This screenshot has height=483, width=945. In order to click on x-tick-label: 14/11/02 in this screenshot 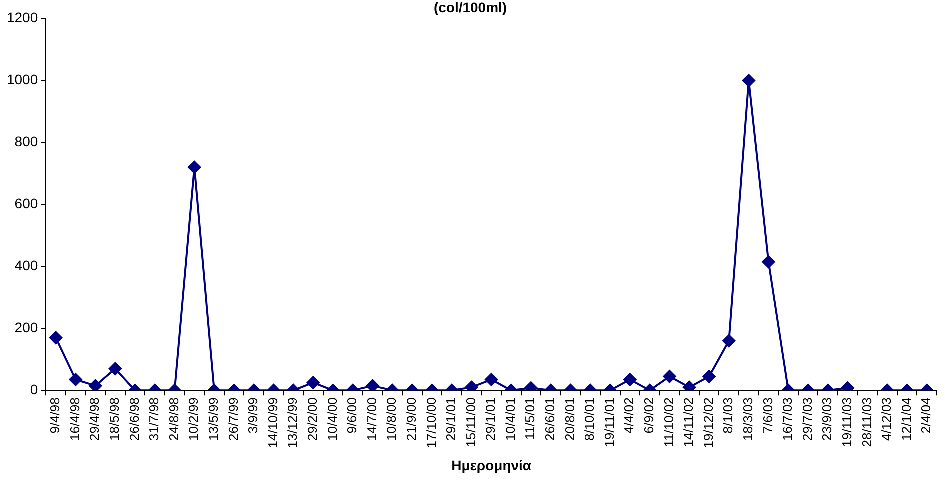, I will do `click(688, 423)`.